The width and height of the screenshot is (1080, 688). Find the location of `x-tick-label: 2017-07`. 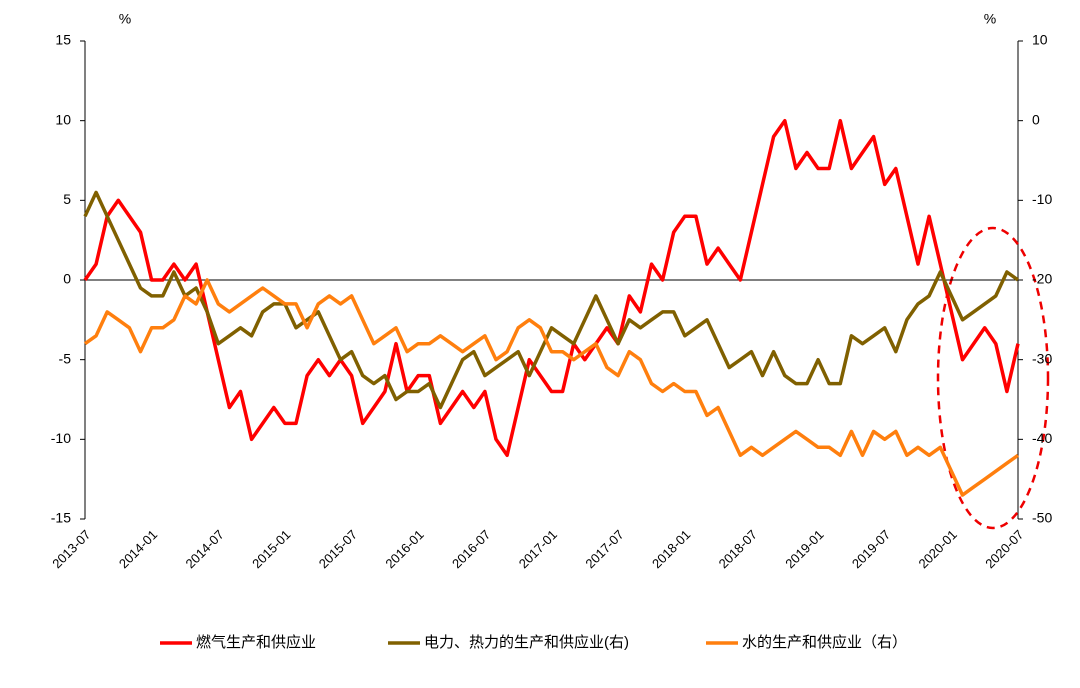

x-tick-label: 2017-07 is located at coordinates (604, 549).